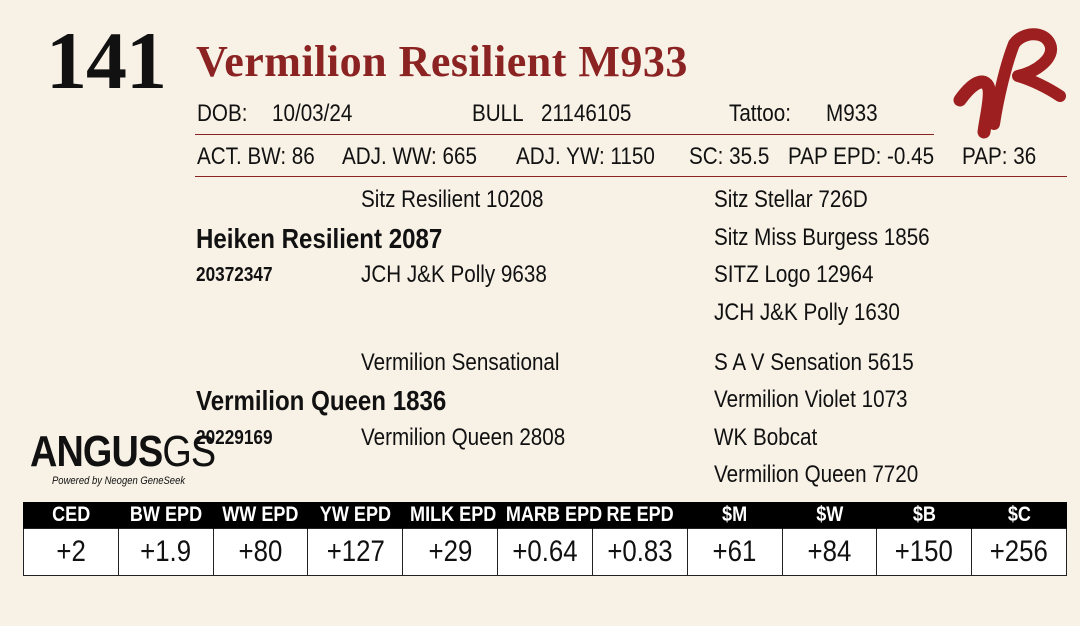 The image size is (1080, 626). Describe the element at coordinates (1019, 515) in the screenshot. I see `epd-header-c: $C` at that location.